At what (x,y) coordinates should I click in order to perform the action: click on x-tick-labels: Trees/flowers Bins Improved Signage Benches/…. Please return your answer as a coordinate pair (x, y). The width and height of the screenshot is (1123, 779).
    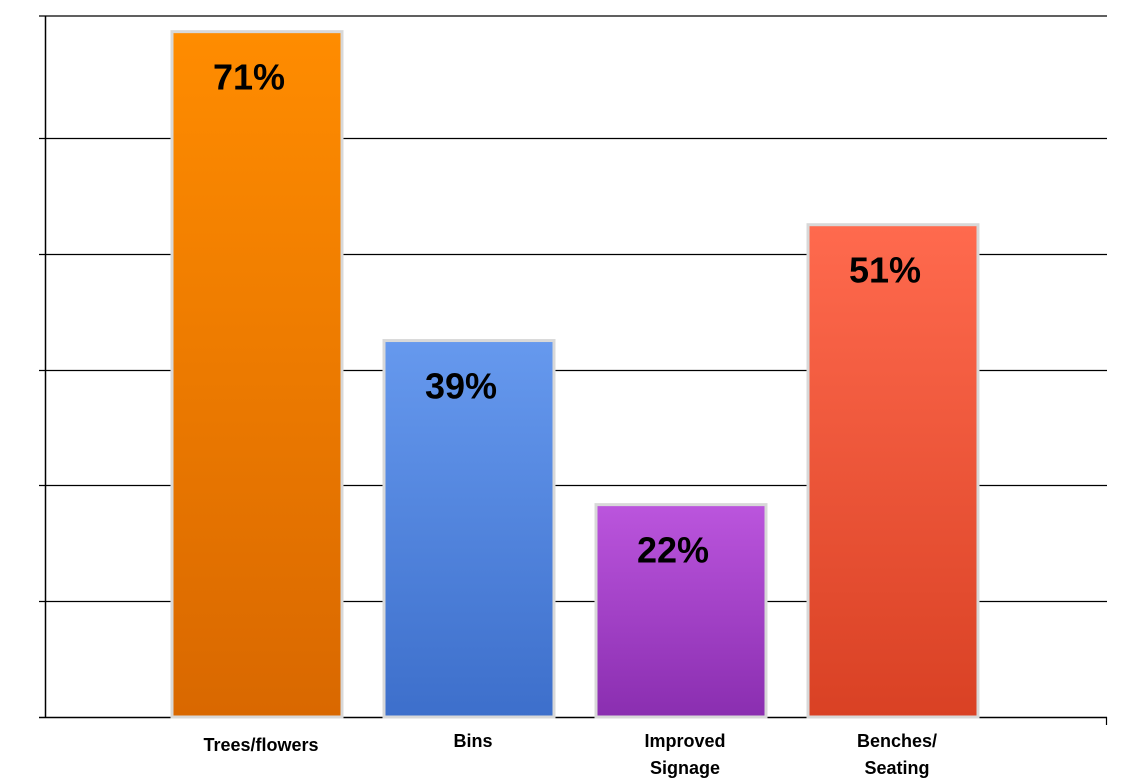
    Looking at the image, I should click on (570, 754).